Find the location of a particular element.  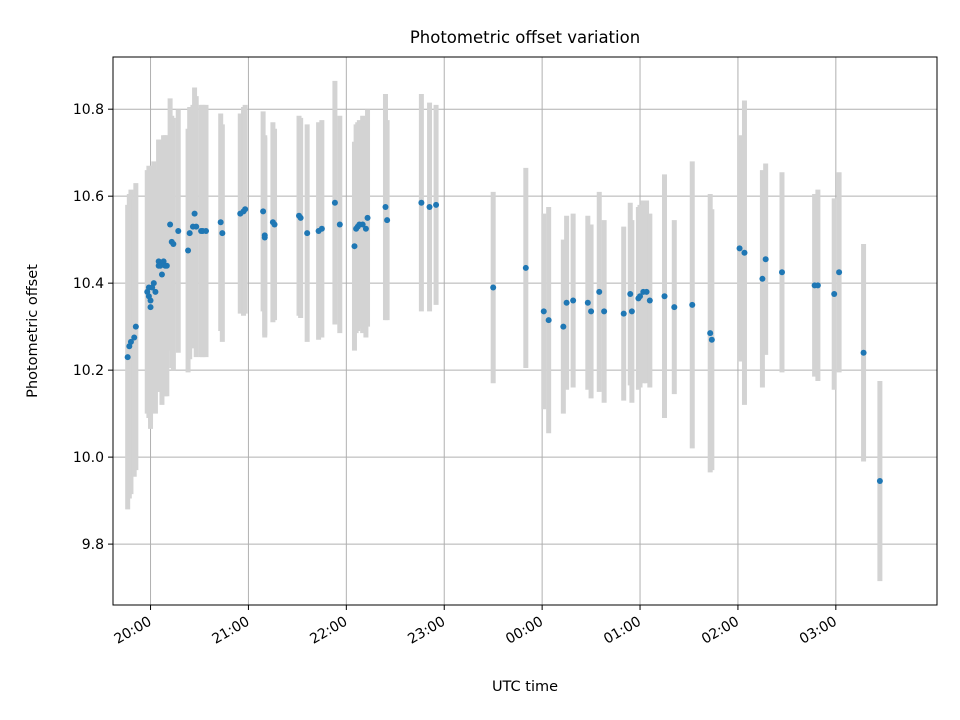

y-tick-label: 10.4 is located at coordinates (88, 284).